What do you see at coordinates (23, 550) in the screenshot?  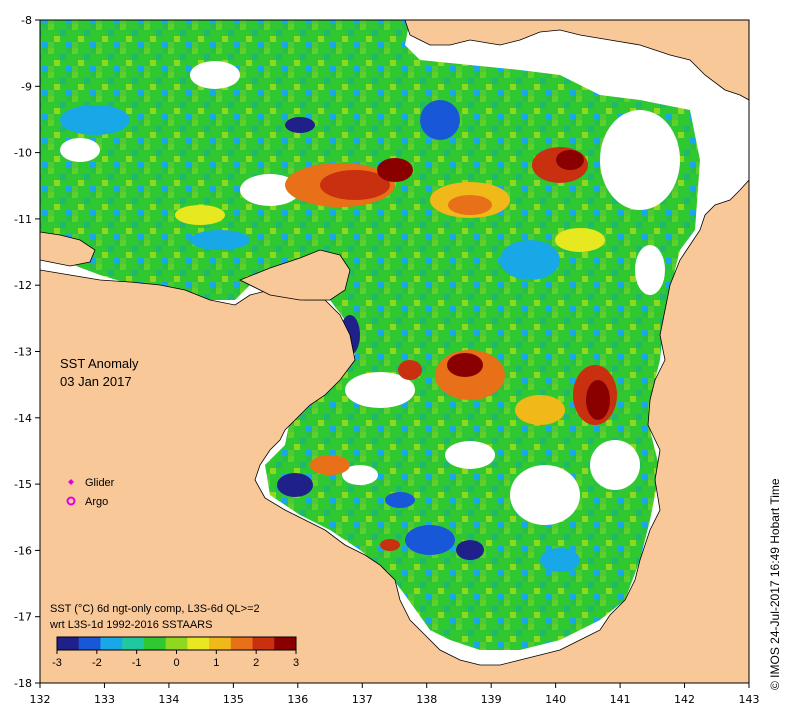 I see `y-tick-label: -16` at bounding box center [23, 550].